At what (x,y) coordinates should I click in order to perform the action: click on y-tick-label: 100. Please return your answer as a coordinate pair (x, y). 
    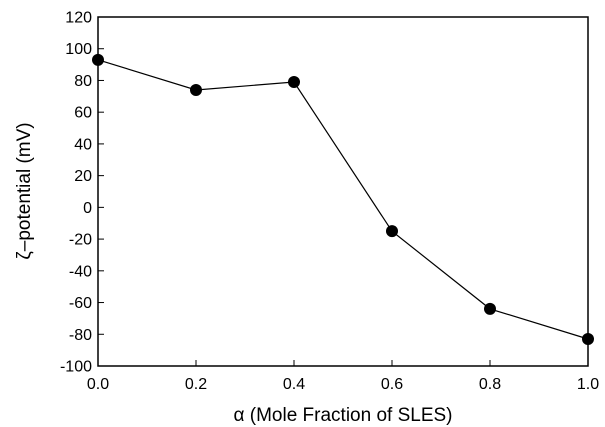
    Looking at the image, I should click on (78, 49).